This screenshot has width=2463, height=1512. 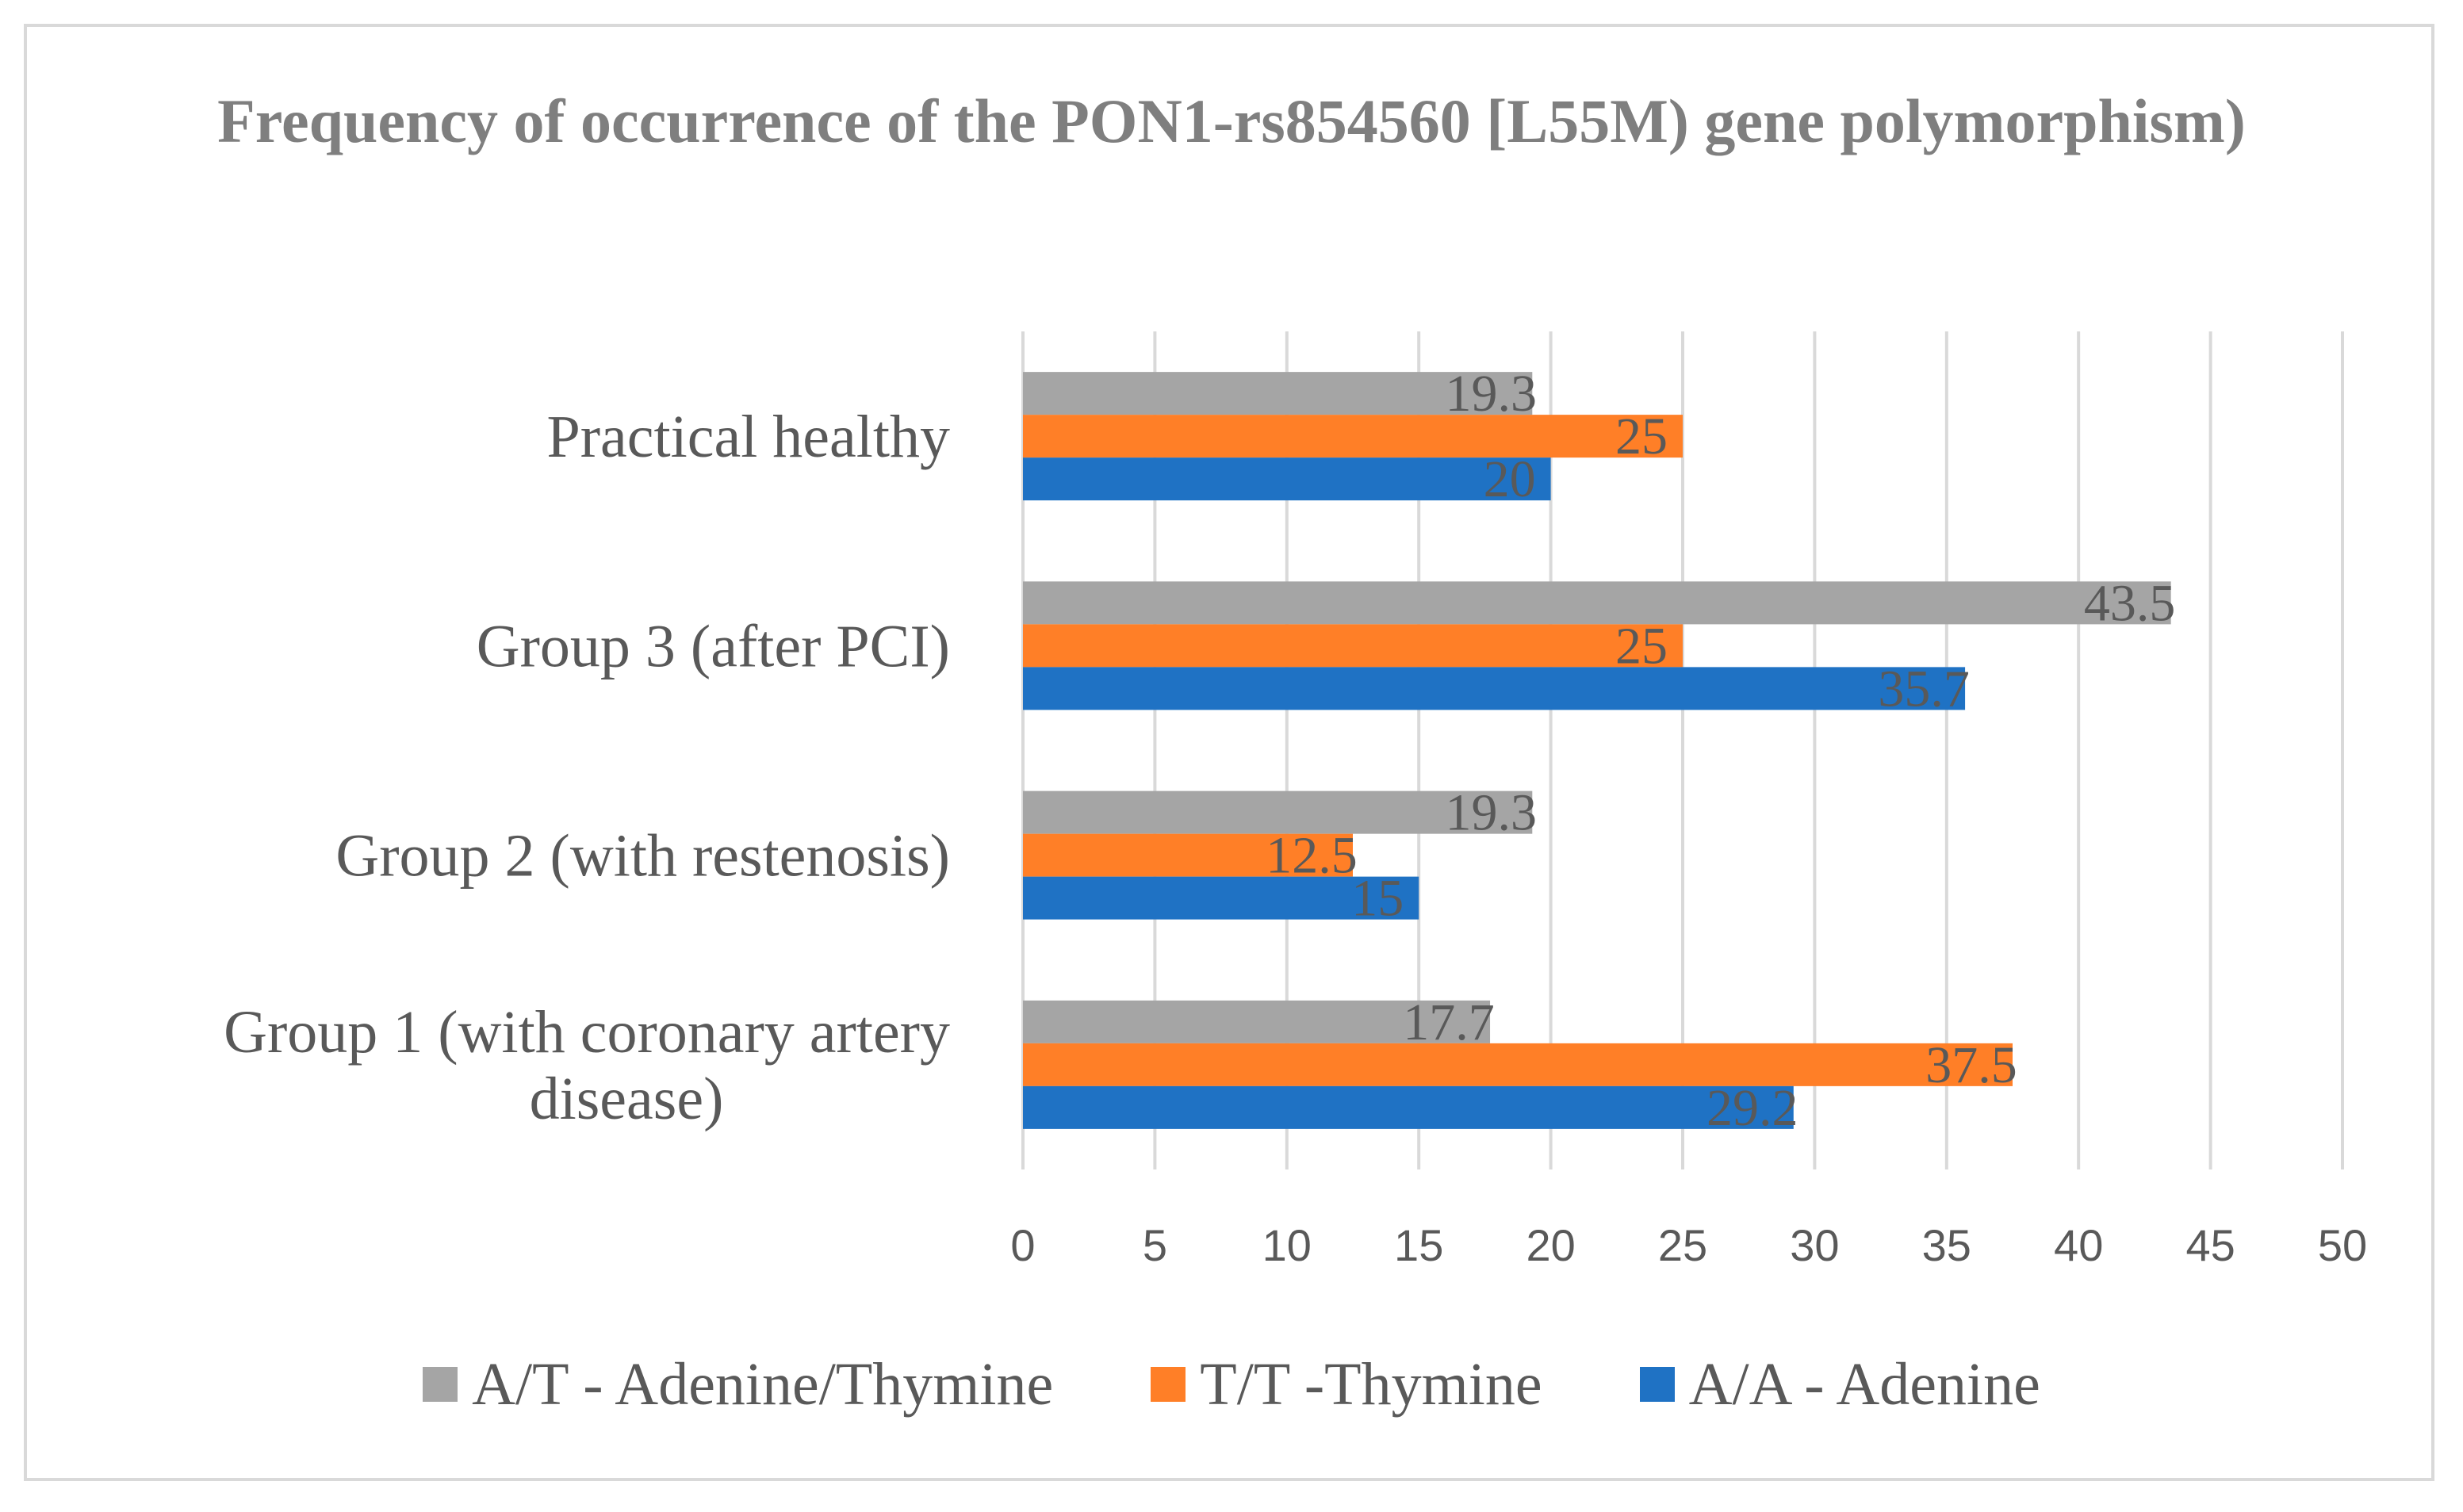 What do you see at coordinates (1971, 1065) in the screenshot?
I see `data-label-s2-c1: 37.5` at bounding box center [1971, 1065].